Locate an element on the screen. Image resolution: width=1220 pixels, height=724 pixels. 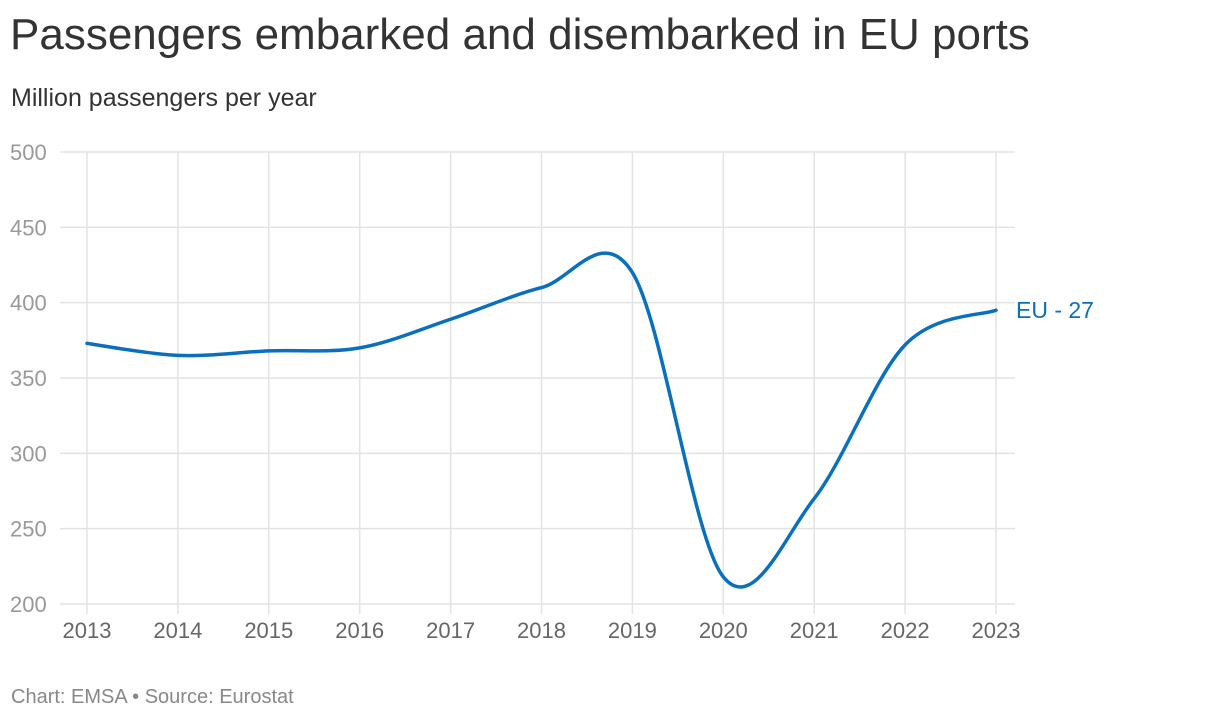
x-tick-label: 2021 is located at coordinates (814, 630).